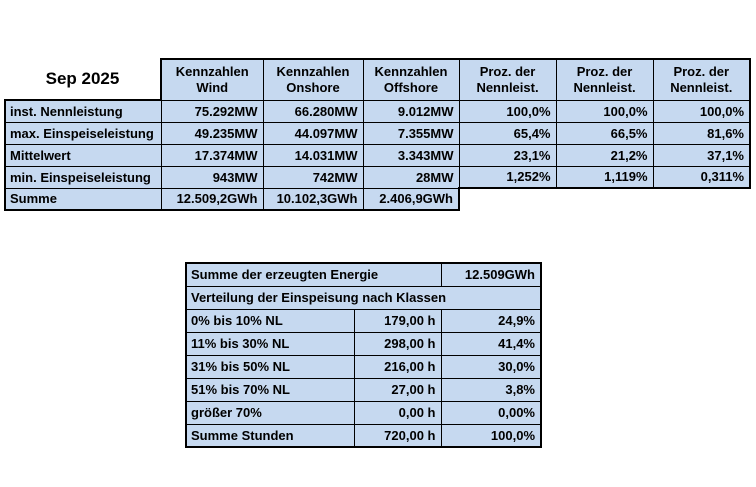 The height and width of the screenshot is (487, 756). I want to click on percent-cell: 3,8%, so click(491, 389).